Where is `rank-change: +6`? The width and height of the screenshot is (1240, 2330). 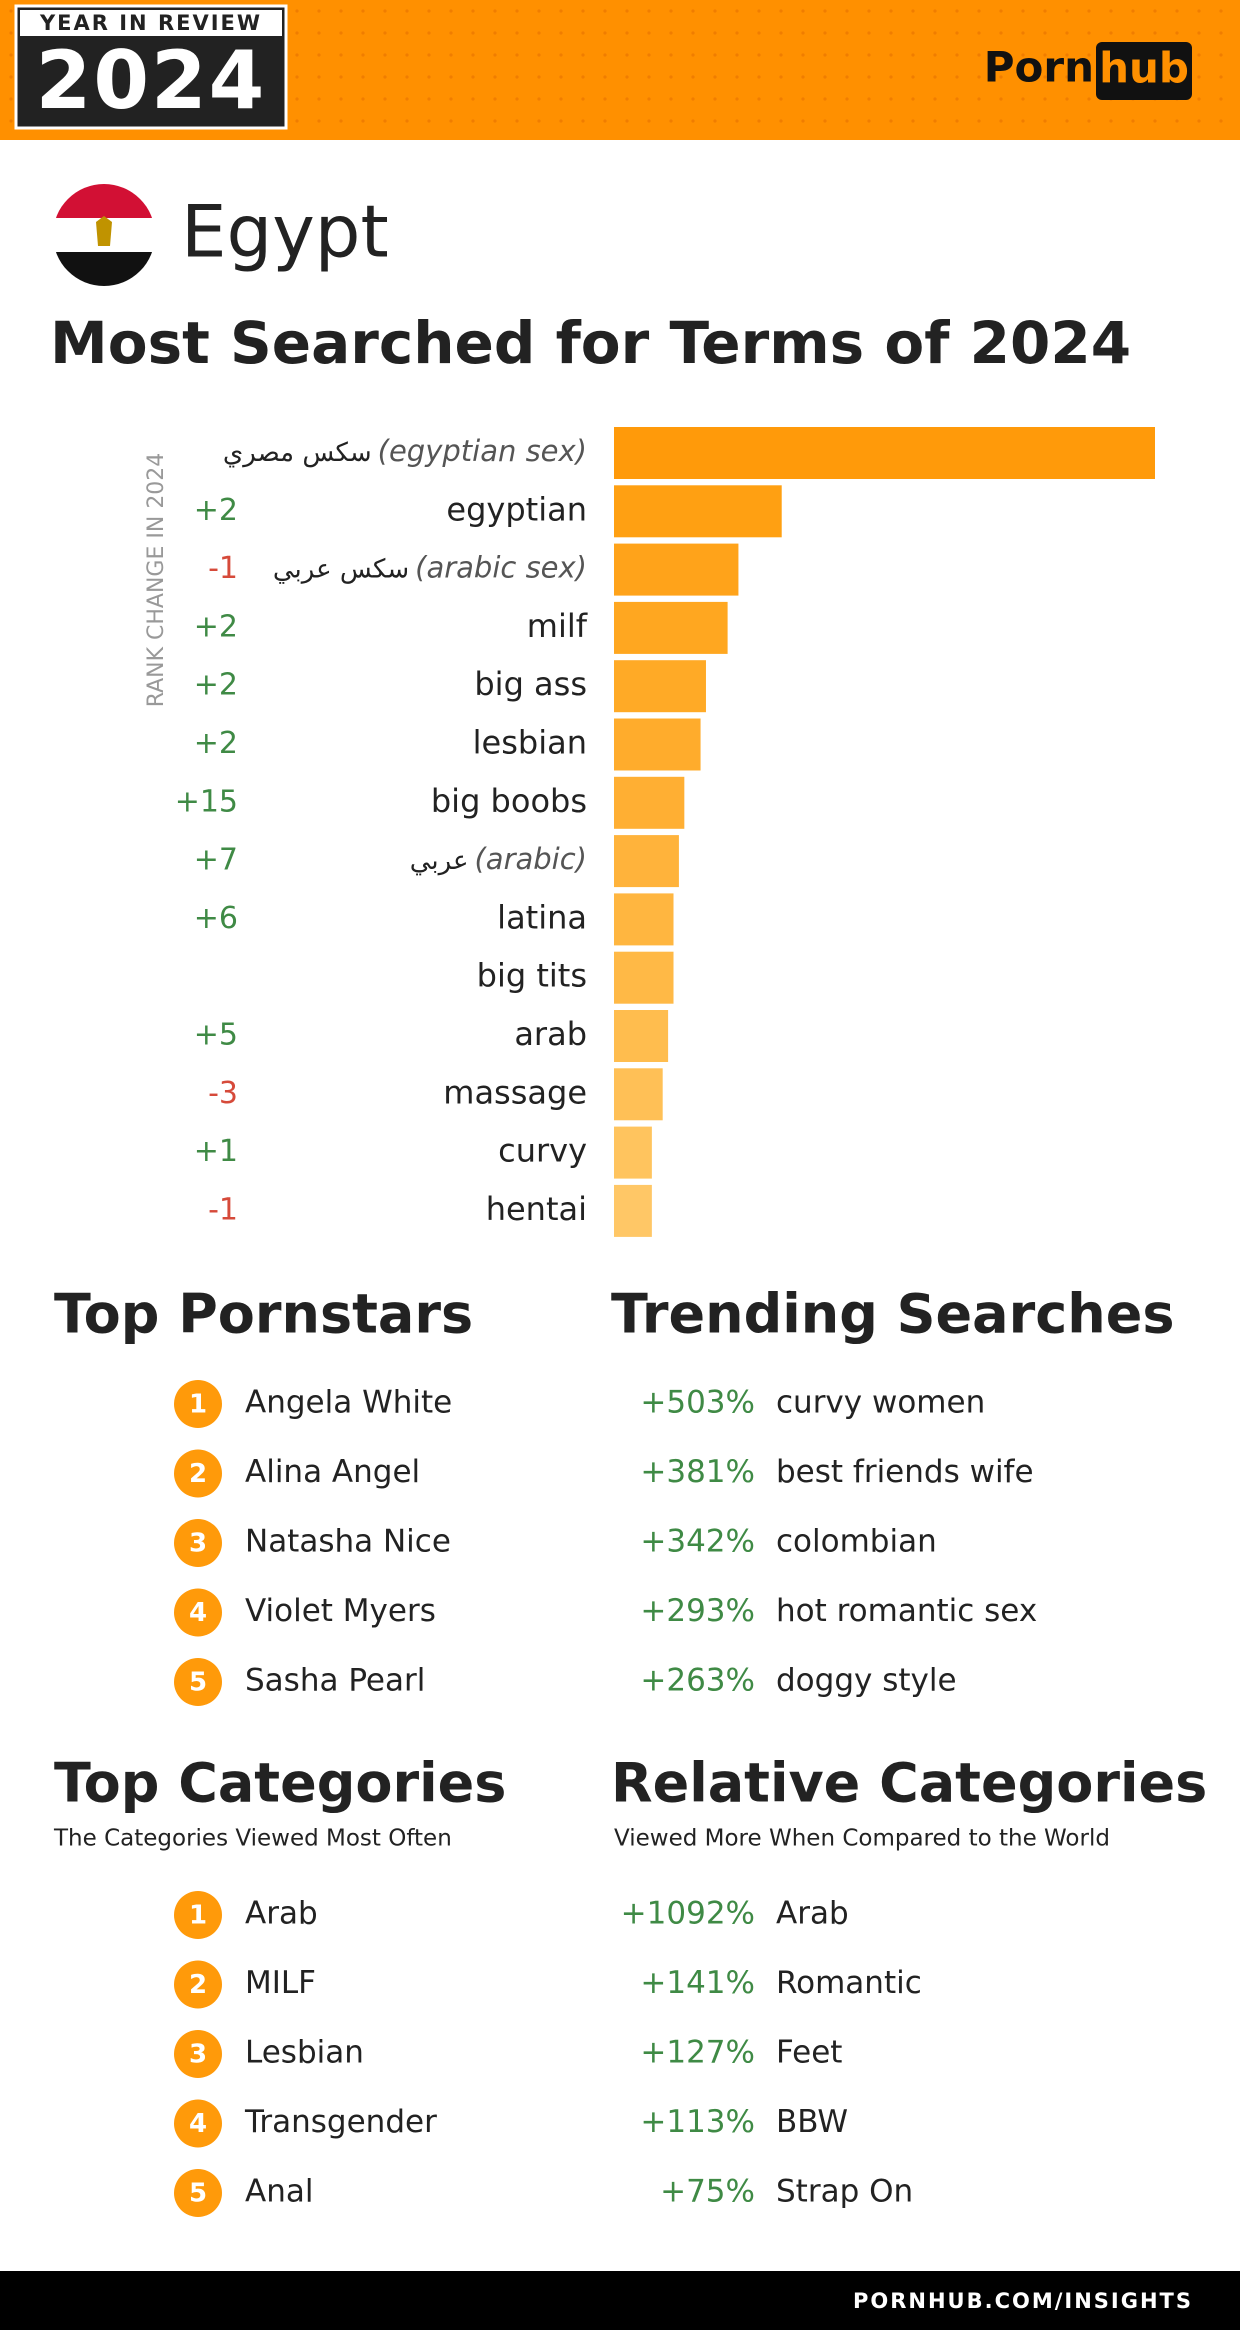 rank-change: +6 is located at coordinates (216, 918).